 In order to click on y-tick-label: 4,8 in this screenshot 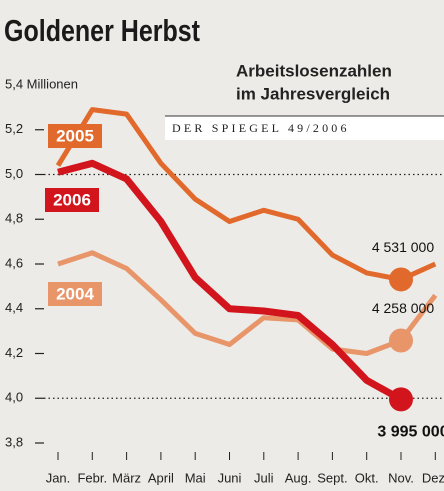, I will do `click(14, 218)`.